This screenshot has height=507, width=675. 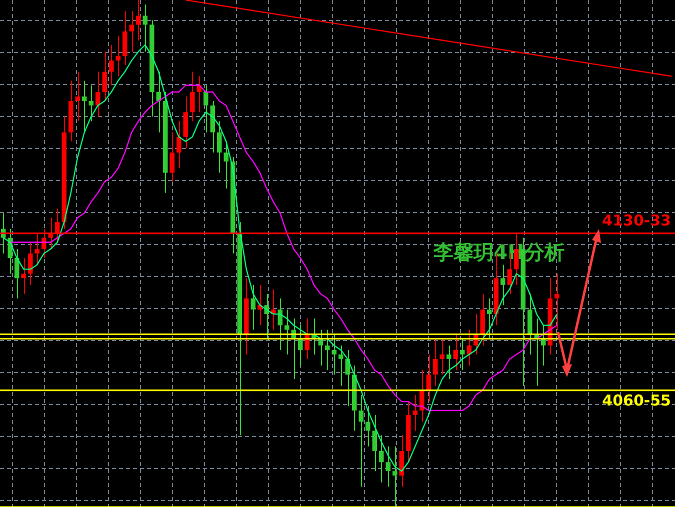 What do you see at coordinates (636, 221) in the screenshot?
I see `ref-line-label: 4130-33` at bounding box center [636, 221].